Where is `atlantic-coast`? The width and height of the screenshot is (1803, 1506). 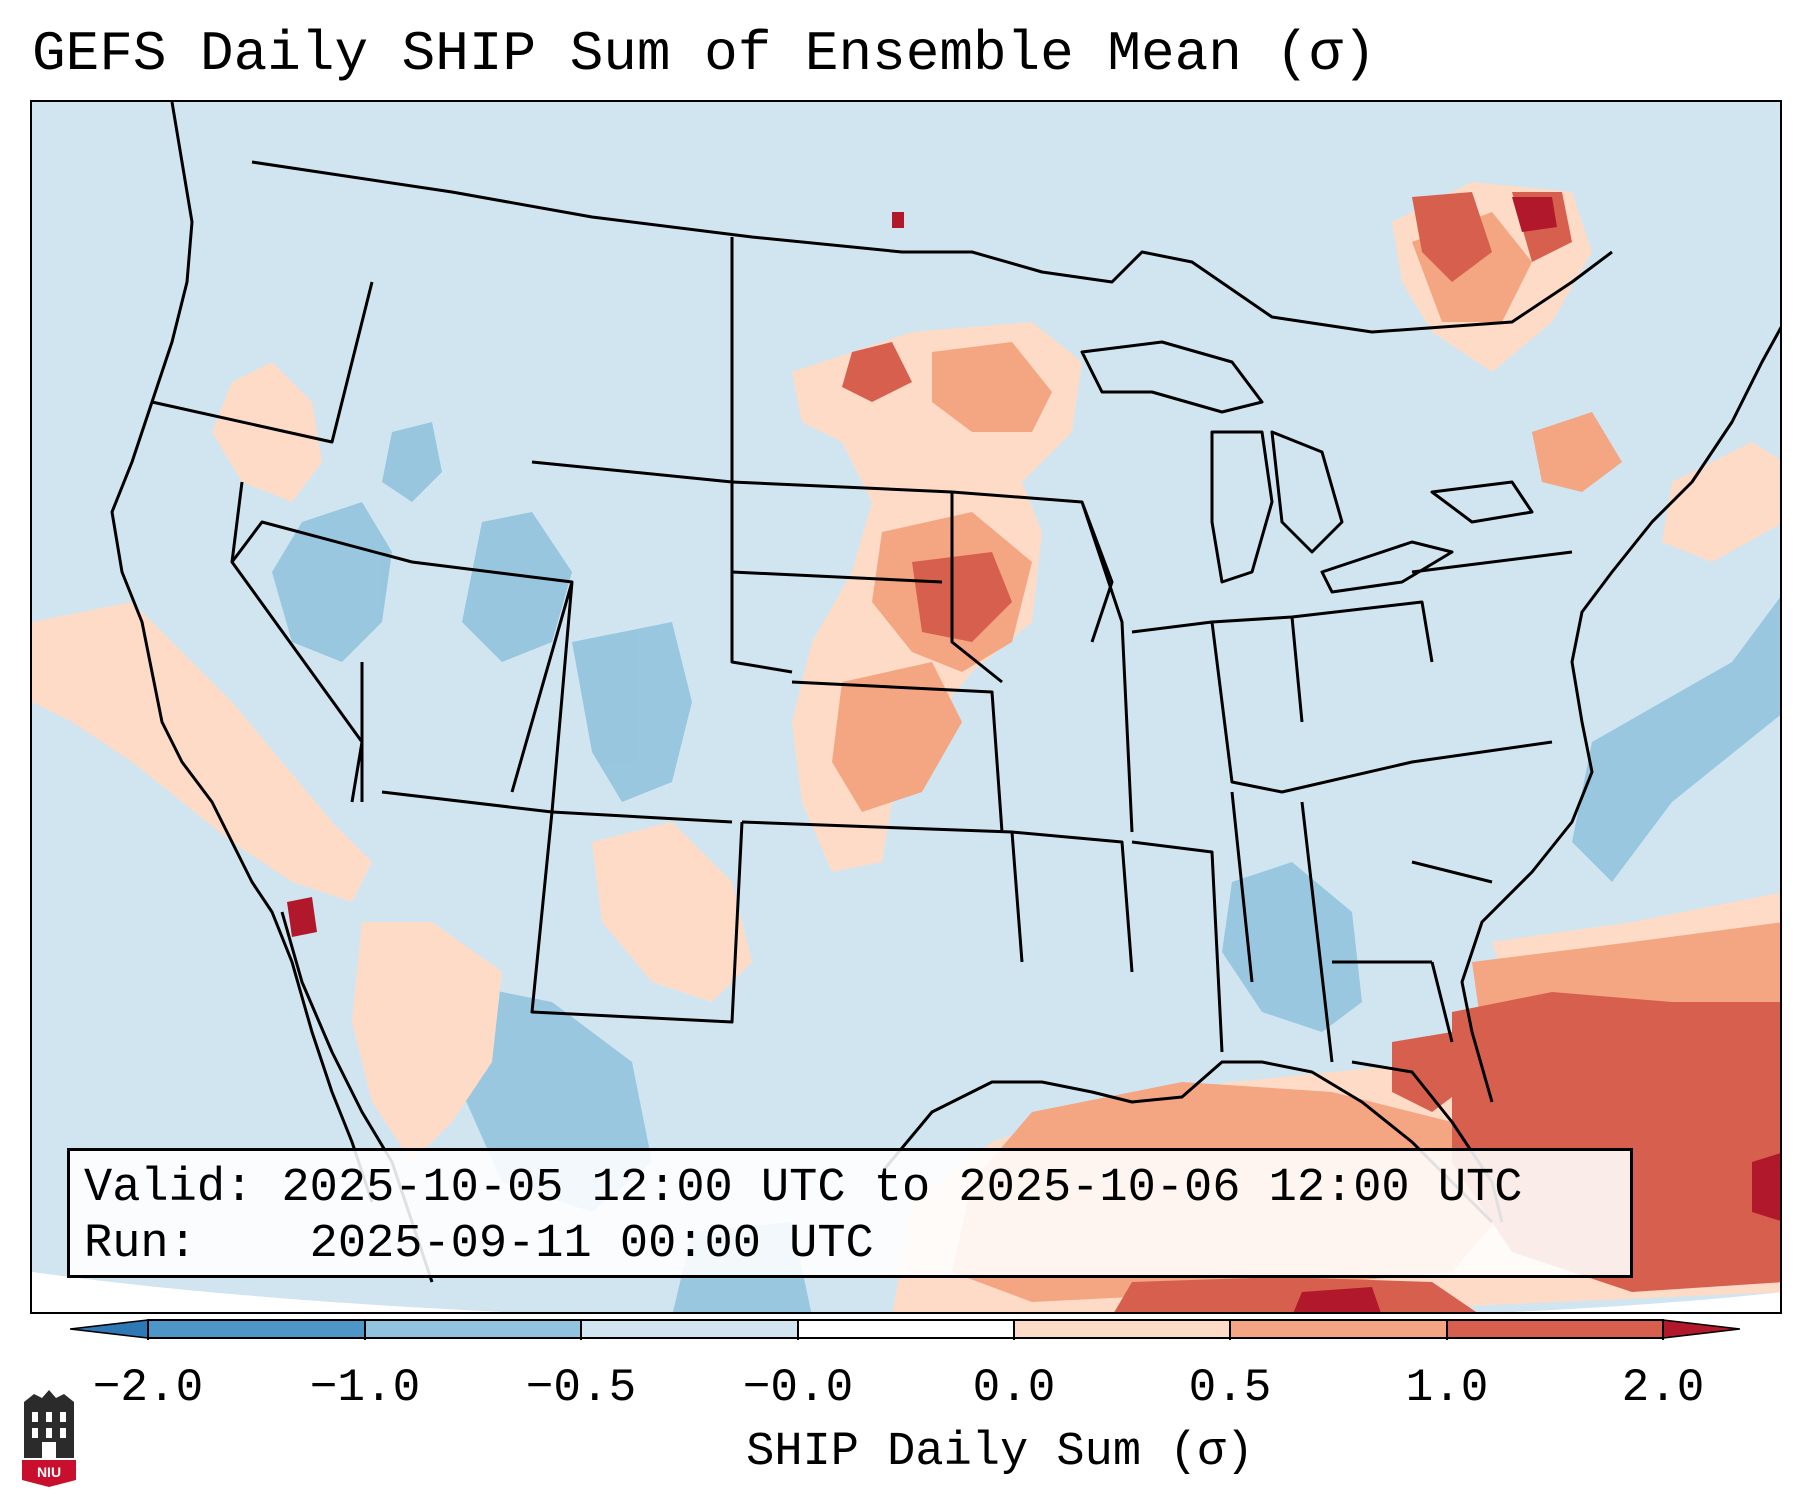 atlantic-coast is located at coordinates (1620, 714).